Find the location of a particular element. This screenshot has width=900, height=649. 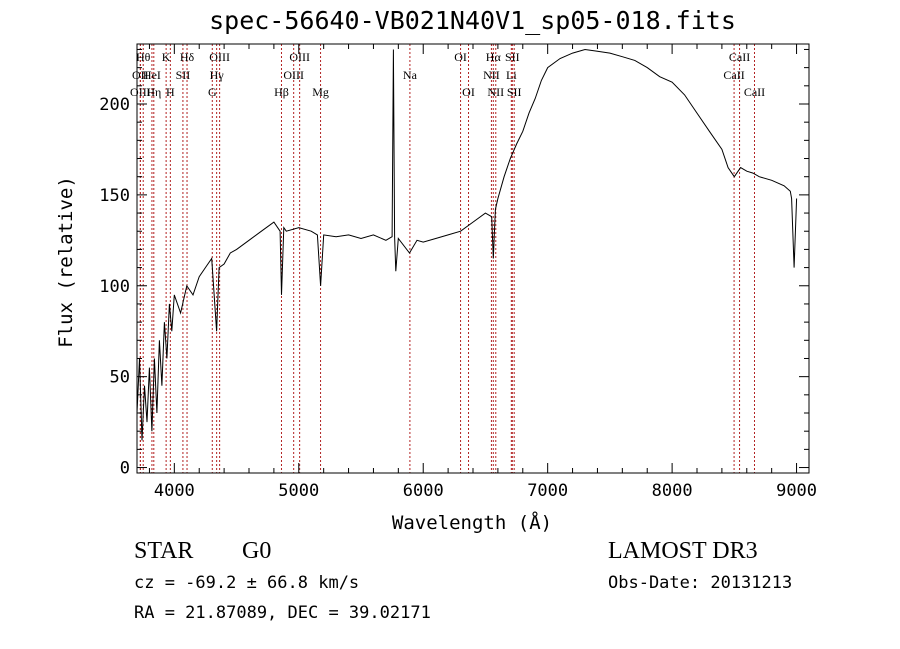

x-tick-label: 9000 is located at coordinates (796, 491).